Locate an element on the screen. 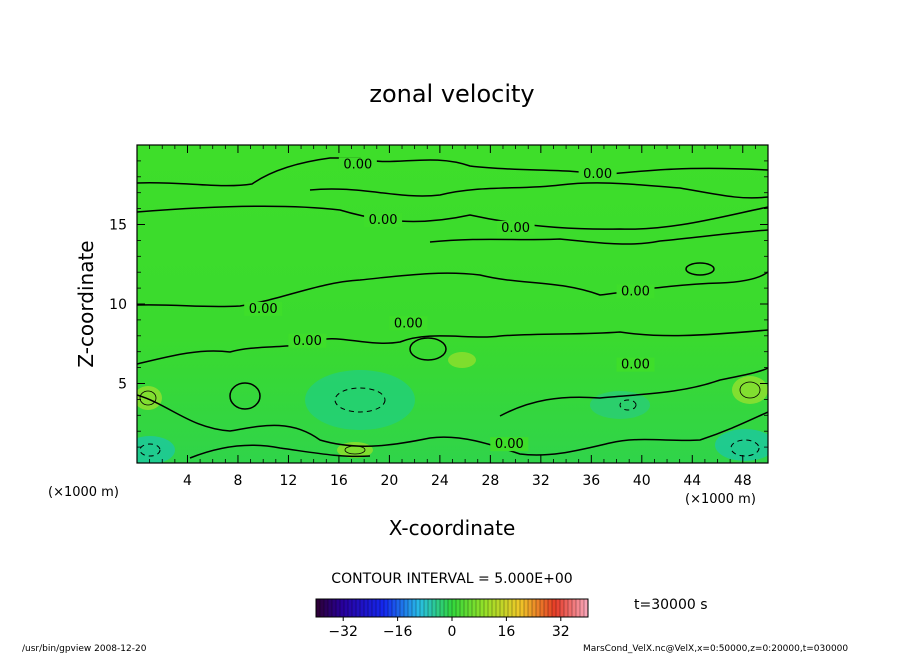 This screenshot has height=654, width=904. colorbar: −32 −16 0 16 32 is located at coordinates (452, 619).